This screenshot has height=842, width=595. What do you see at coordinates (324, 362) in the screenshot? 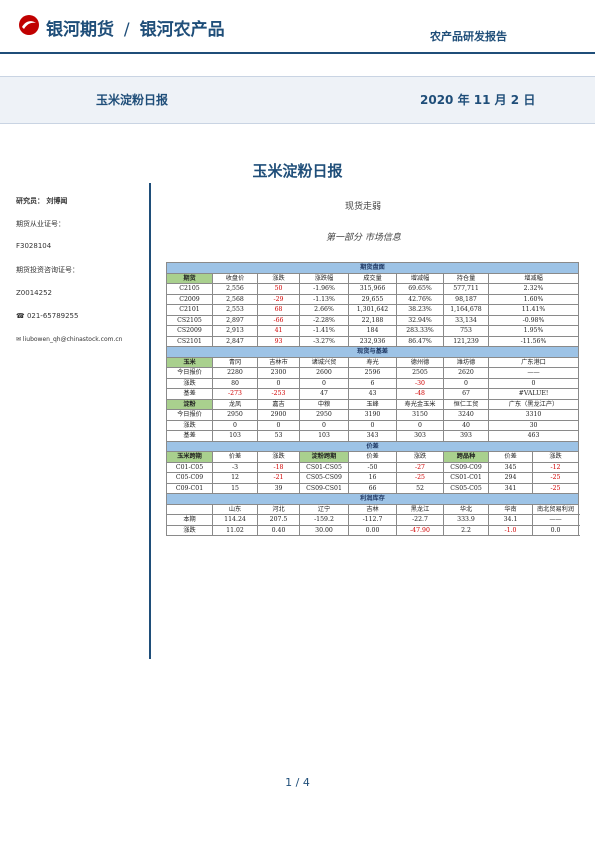
I see `table-cell: 诸城兴贸` at bounding box center [324, 362].